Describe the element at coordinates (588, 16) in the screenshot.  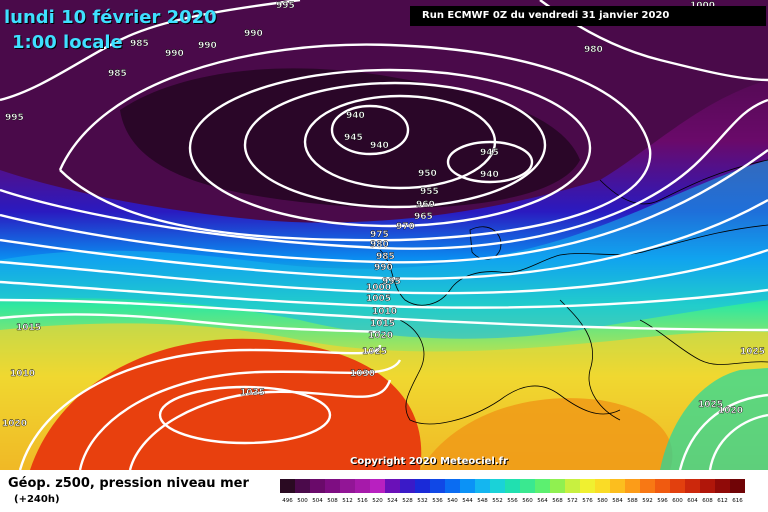
I see `model-run-label: Run ECMWF 0Z du vendredi 31 janvier 2020` at that location.